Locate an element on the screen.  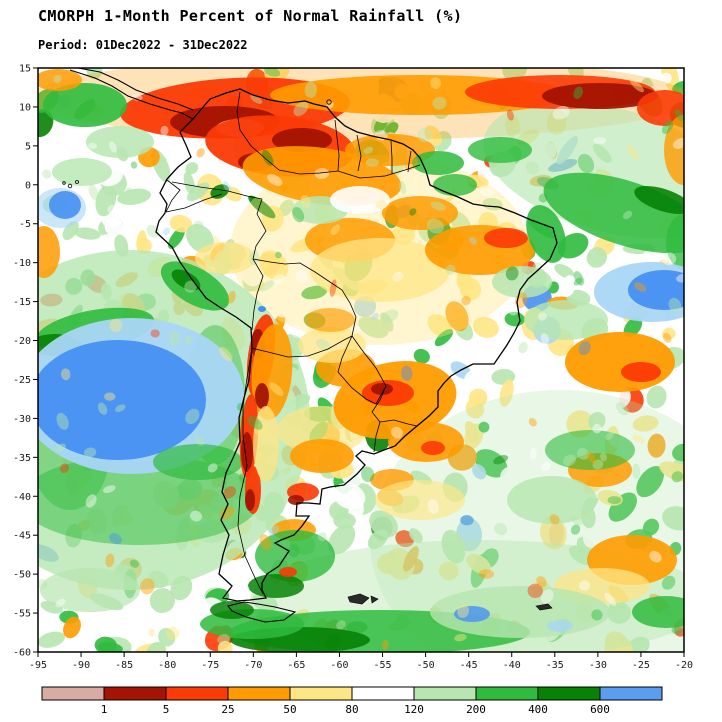
lat-tick-label: -60 is located at coordinates (22, 653).